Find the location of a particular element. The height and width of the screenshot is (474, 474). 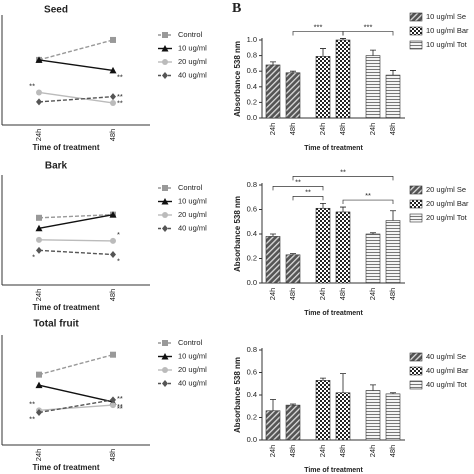

legend-label: 20 ug/ml is located at coordinates (192, 61).